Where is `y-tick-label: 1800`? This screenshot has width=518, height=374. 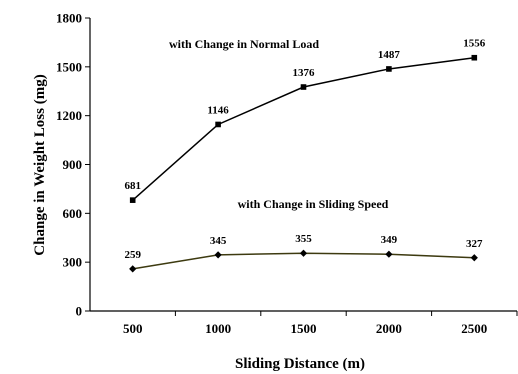
y-tick-label: 1800 is located at coordinates (69, 18).